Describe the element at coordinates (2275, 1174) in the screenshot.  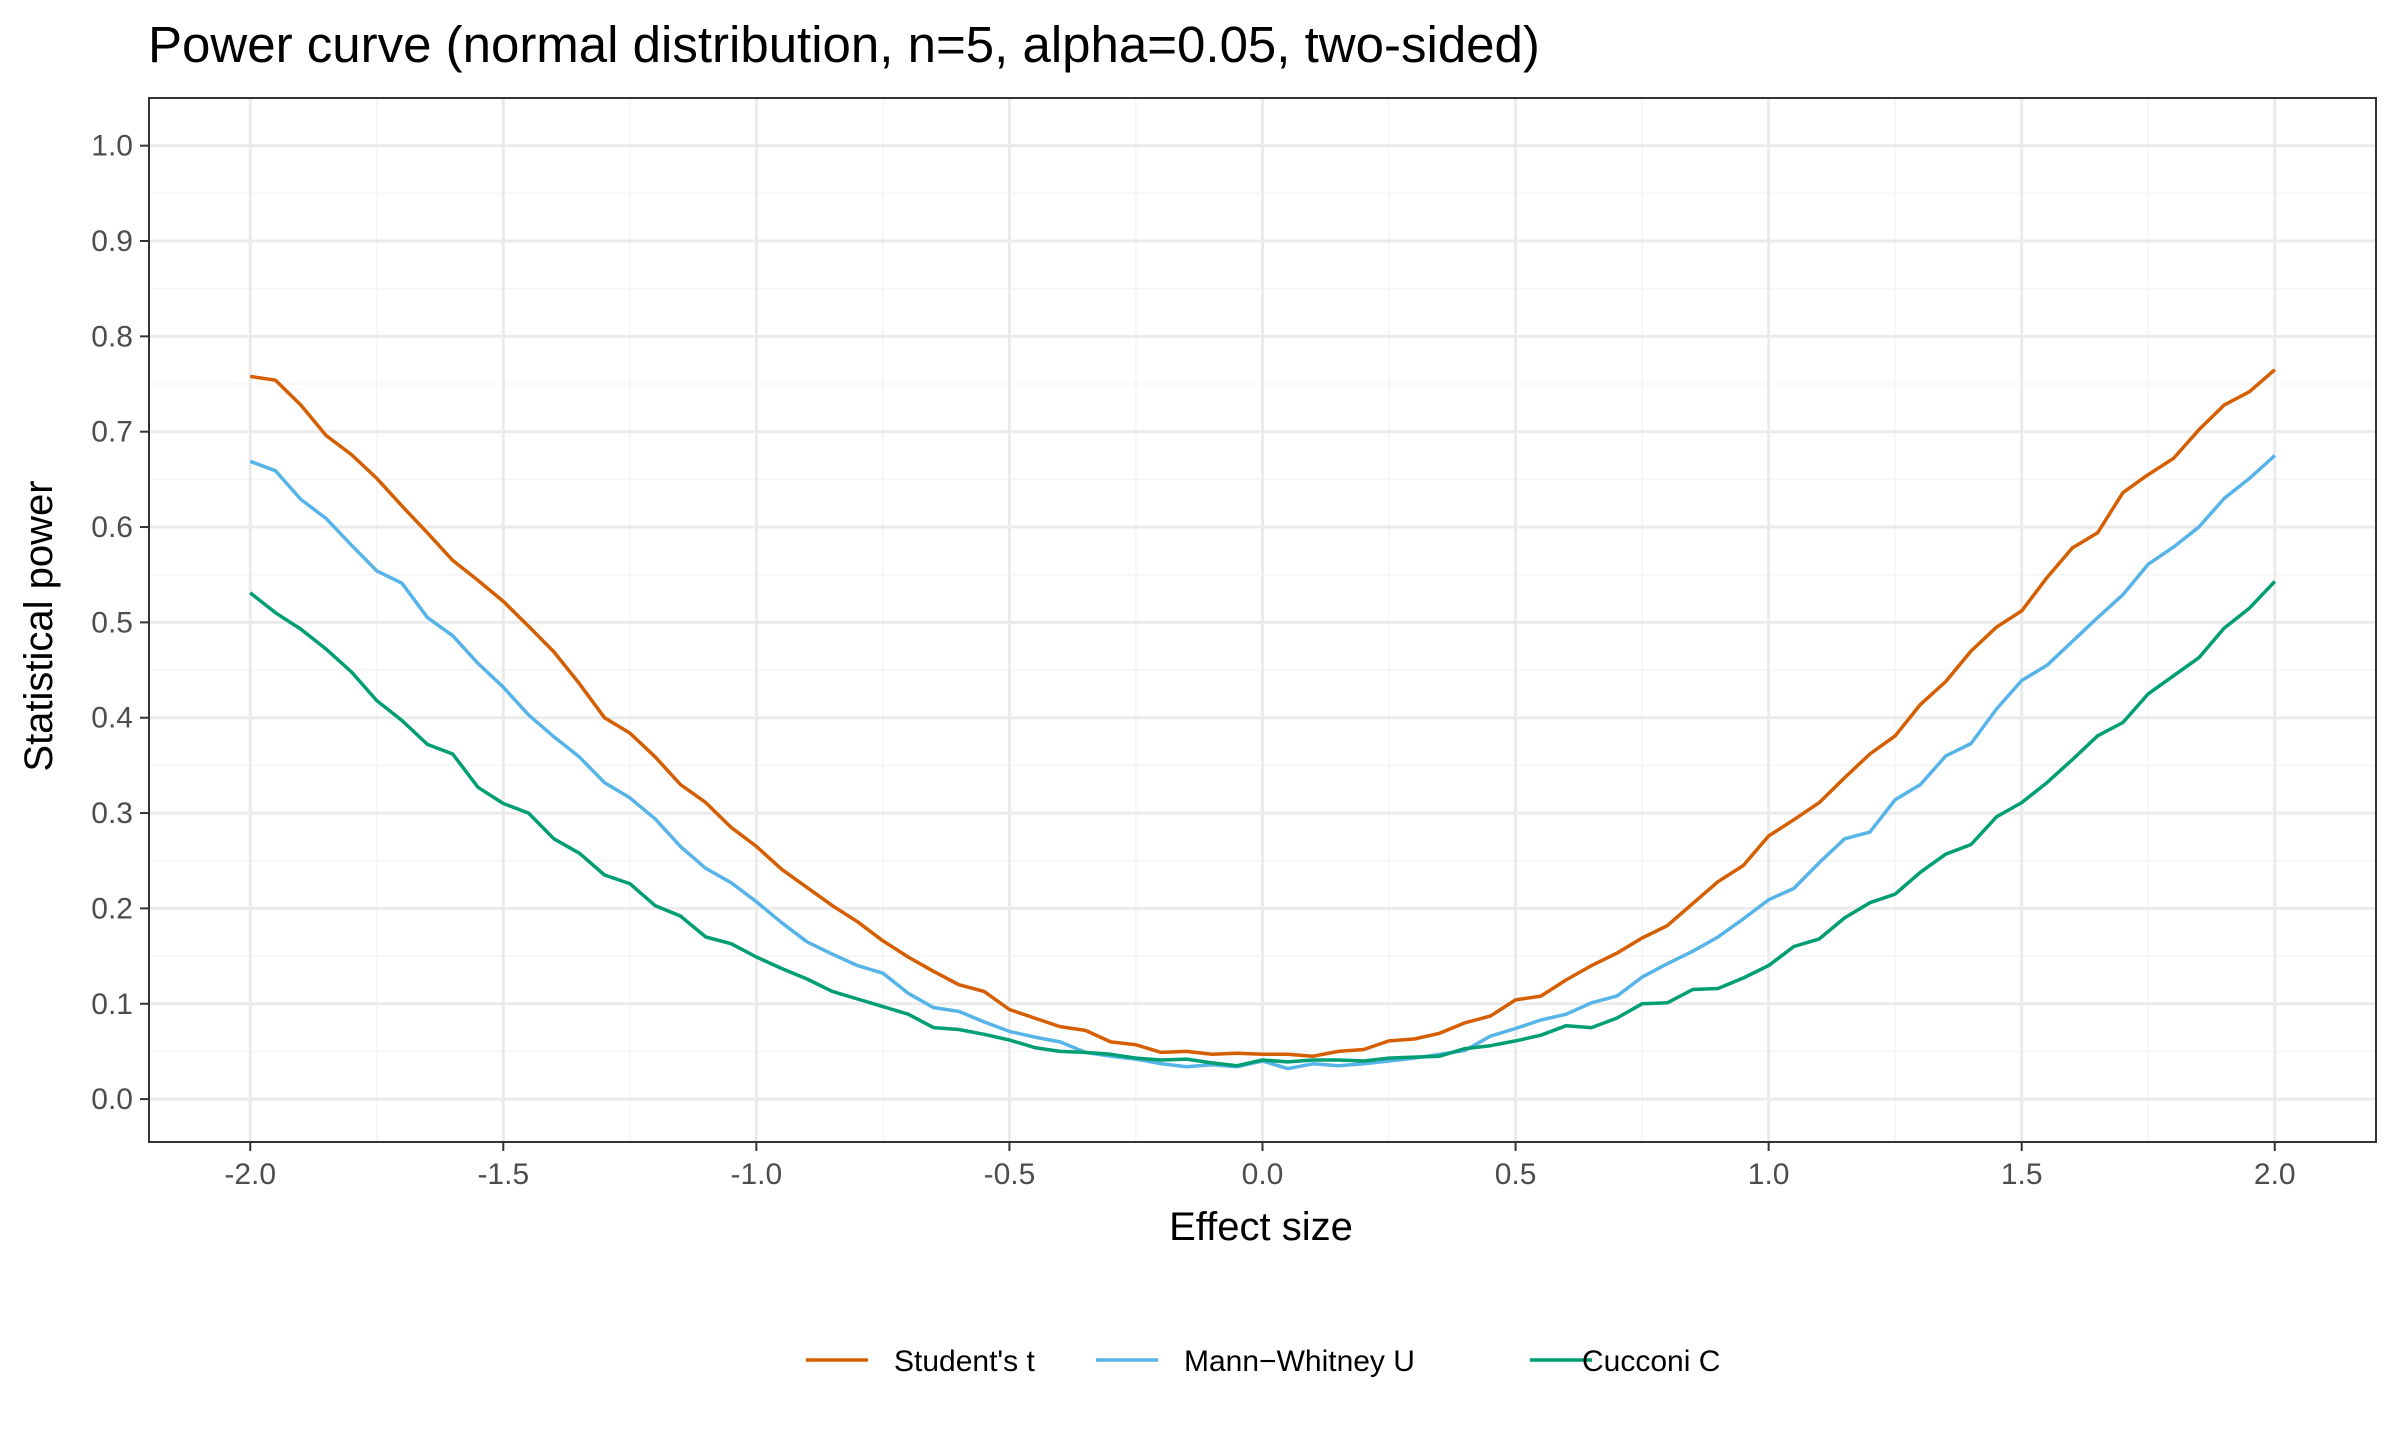
I see `x-tick-label: 2.0` at that location.